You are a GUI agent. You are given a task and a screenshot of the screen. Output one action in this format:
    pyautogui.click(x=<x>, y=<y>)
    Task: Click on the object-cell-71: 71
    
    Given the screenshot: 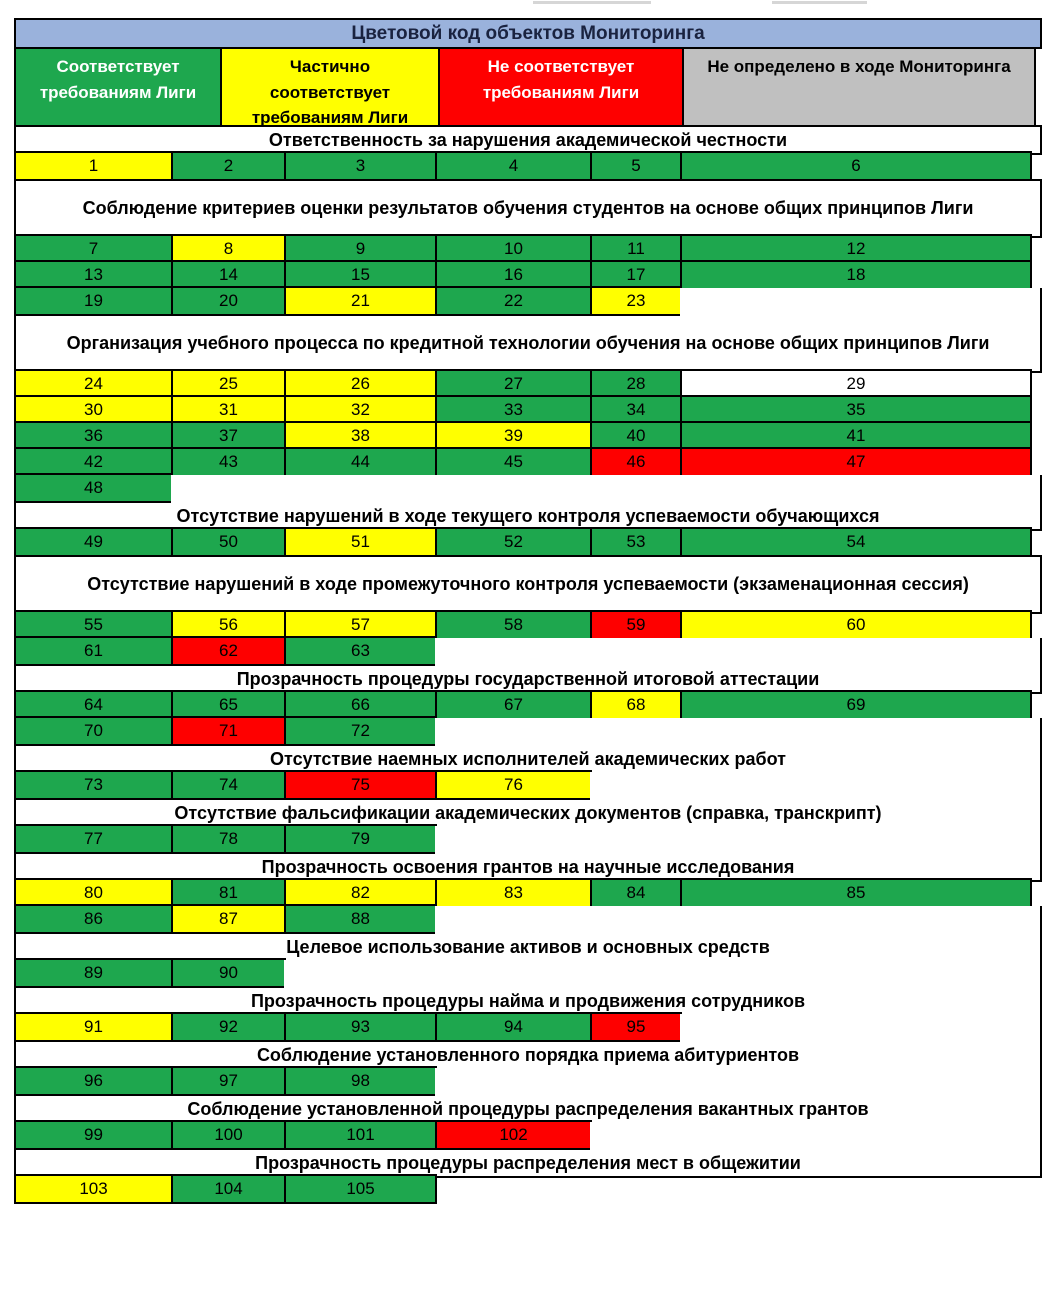 What is the action you would take?
    pyautogui.click(x=228, y=731)
    